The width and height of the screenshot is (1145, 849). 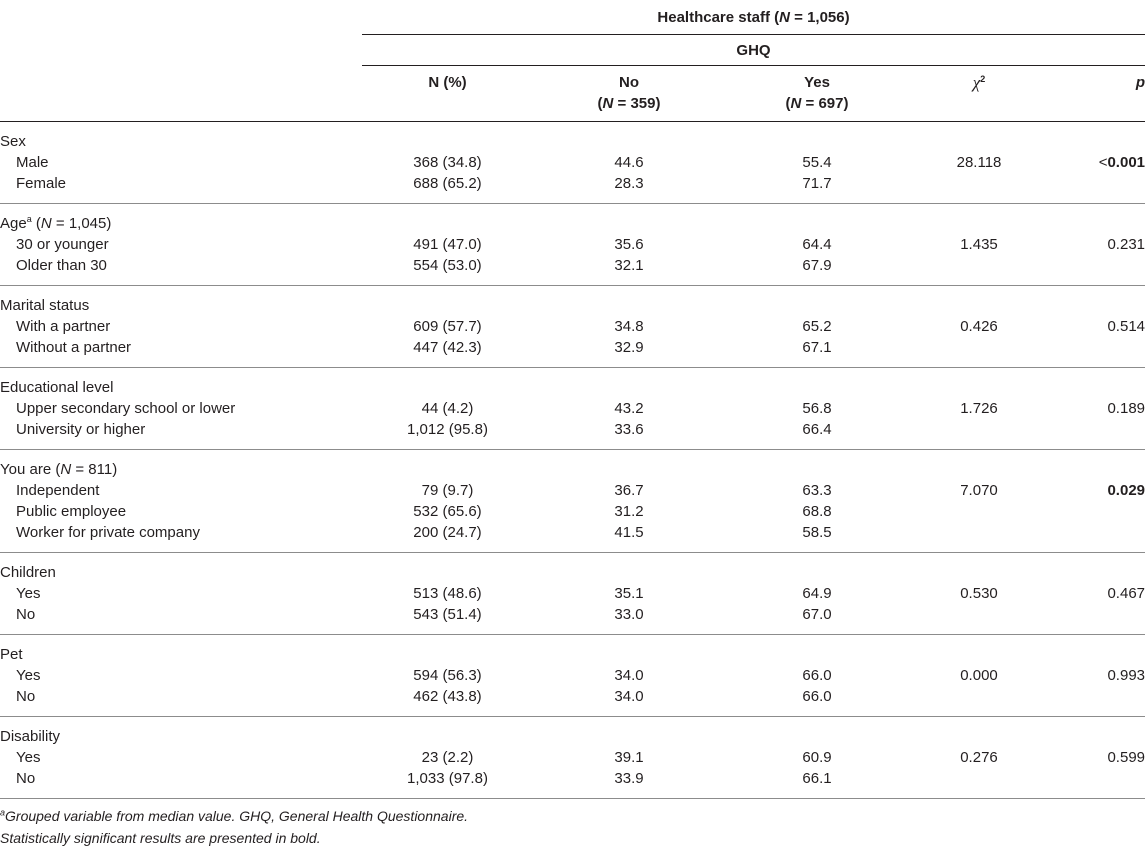 I want to click on cell-n-pct: 688 (65.2), so click(x=447, y=188).